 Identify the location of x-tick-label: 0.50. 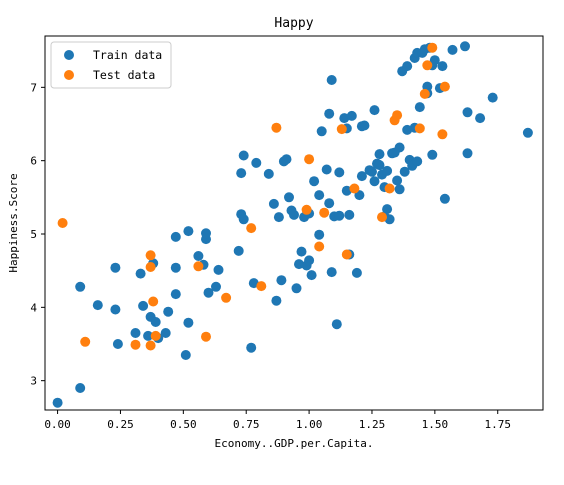
(183, 424).